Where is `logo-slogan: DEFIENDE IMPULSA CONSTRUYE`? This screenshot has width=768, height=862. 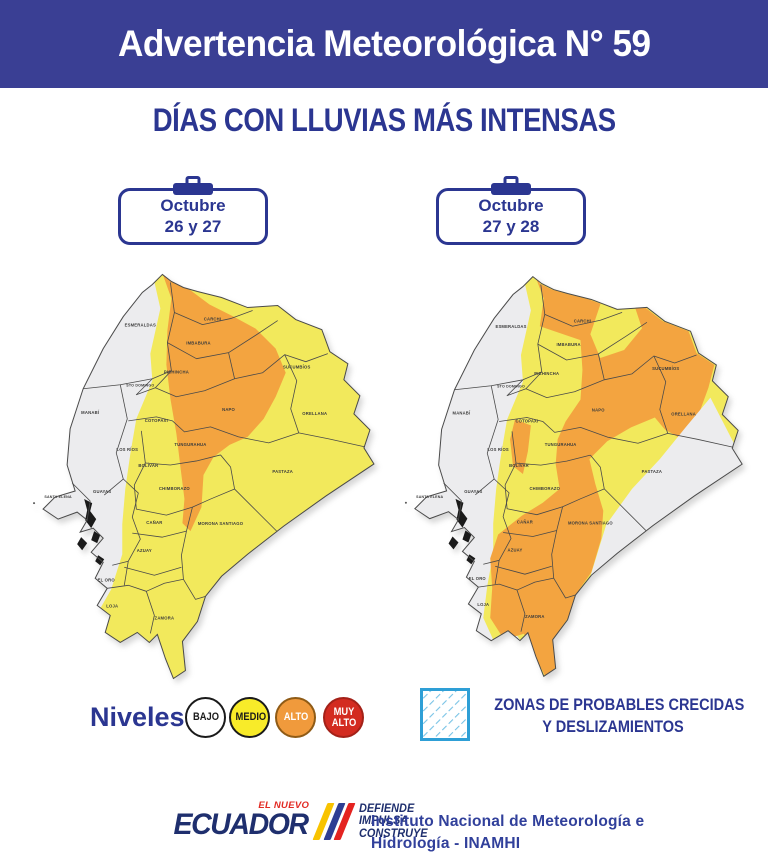
logo-slogan: DEFIENDE IMPULSA CONSTRUYE is located at coordinates (393, 821).